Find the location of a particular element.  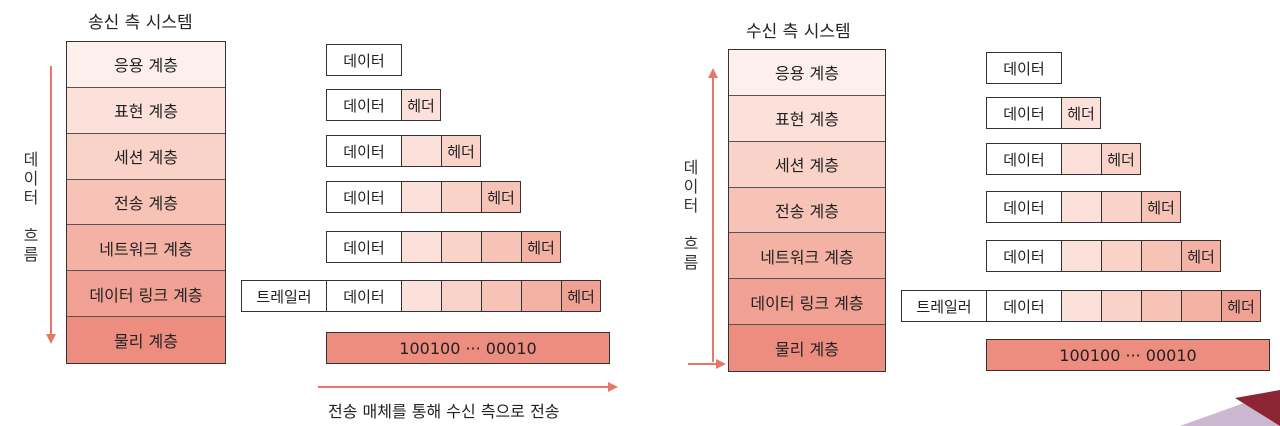

sender-flow-char: 터 is located at coordinates (31, 197).